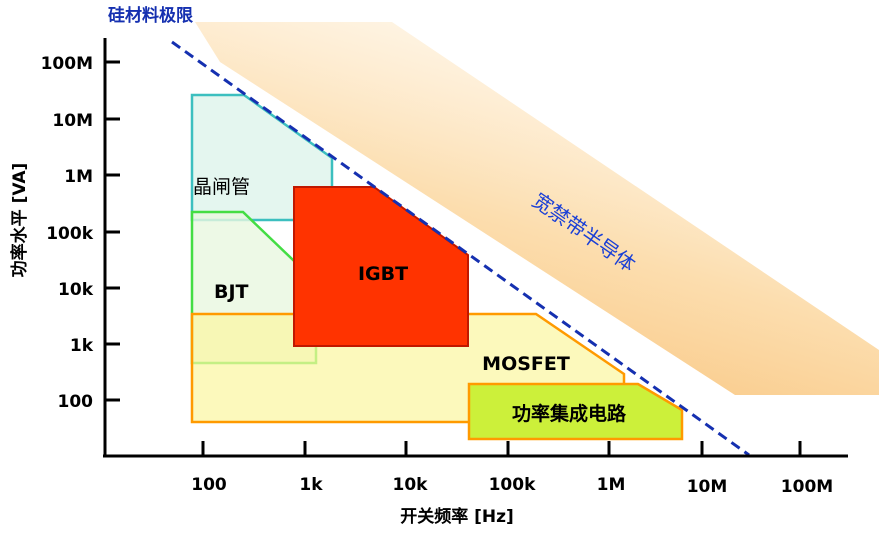 This screenshot has width=879, height=534. I want to click on y-axis-title: 功率水平 [VA], so click(19, 220).